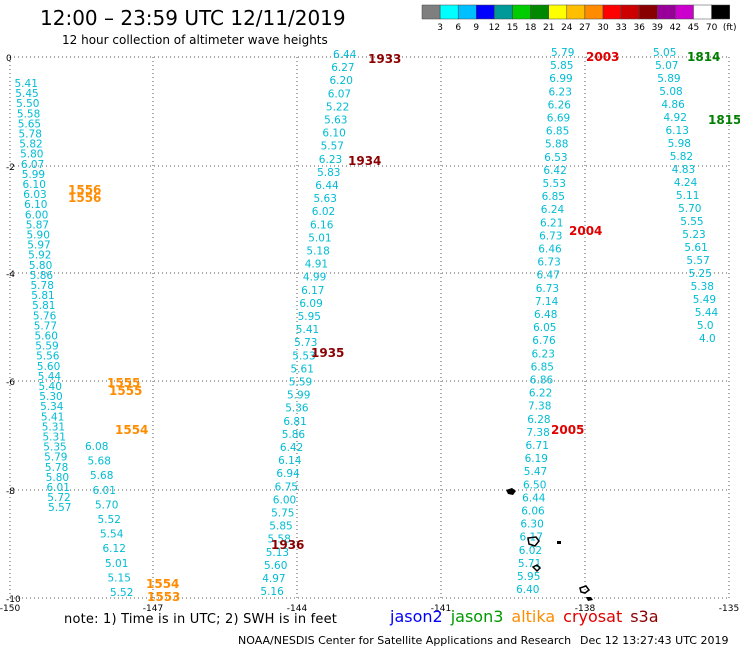 The height and width of the screenshot is (650, 740). Describe the element at coordinates (30, 145) in the screenshot. I see `wave-height-value: 5.82` at that location.